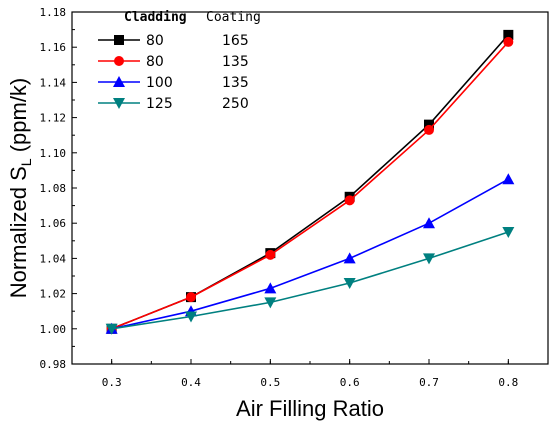 The image size is (550, 422). I want to click on x-axis-title: Air Filling Ratio, so click(310, 408).